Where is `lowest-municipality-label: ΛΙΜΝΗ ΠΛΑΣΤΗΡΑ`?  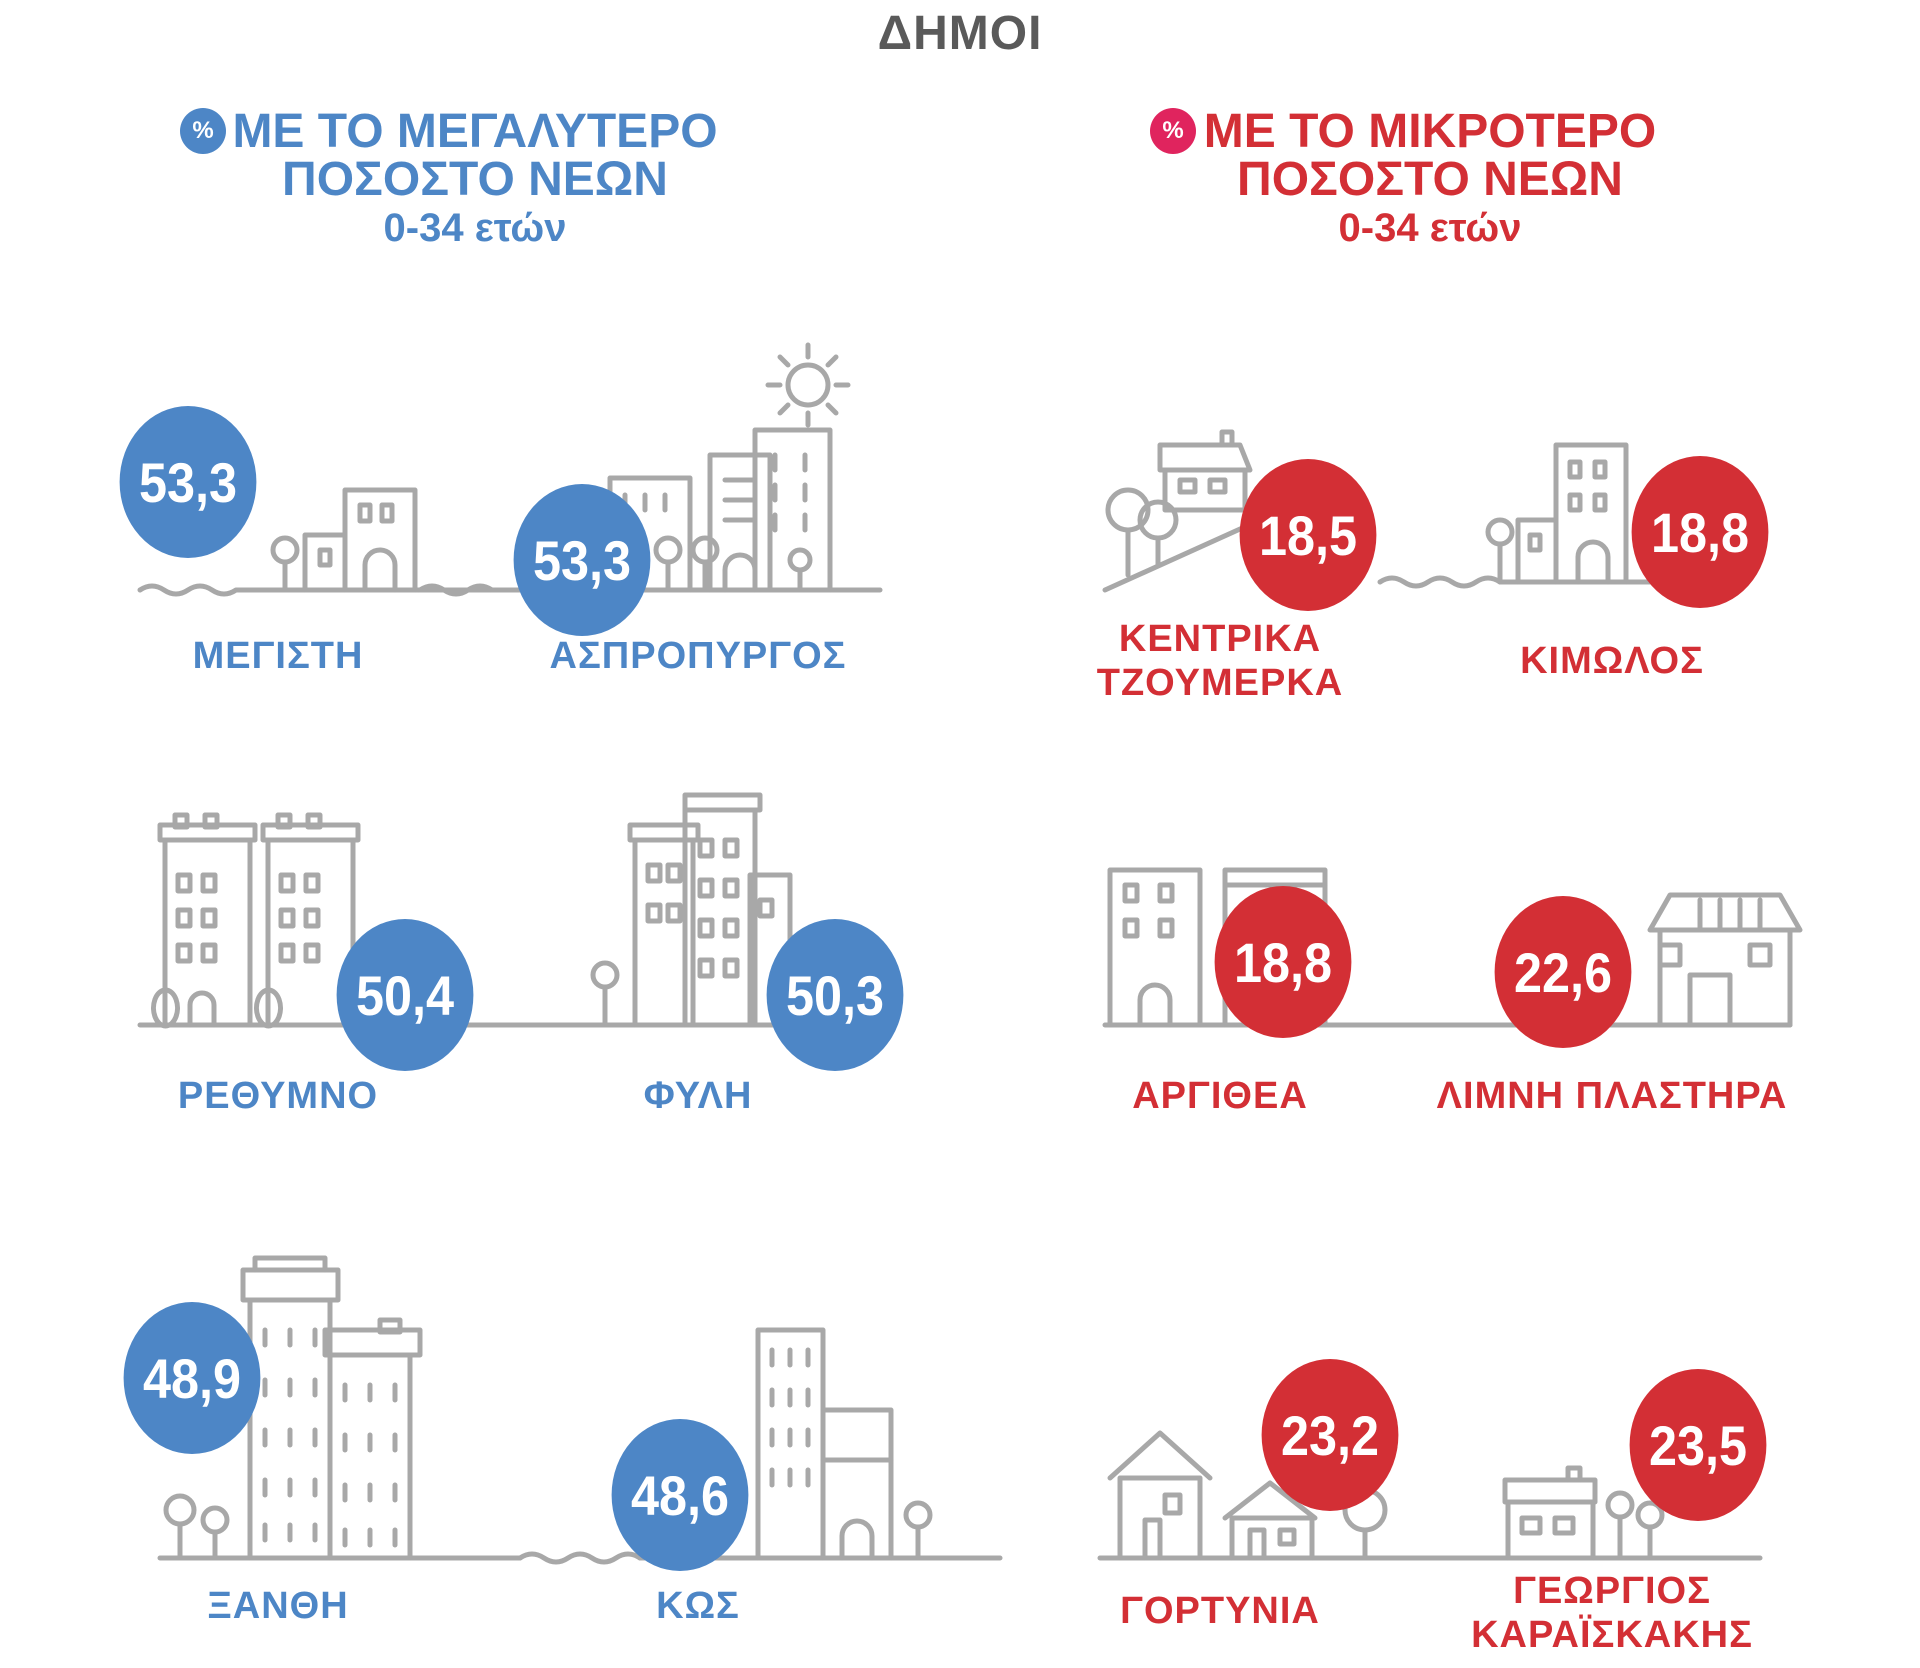
lowest-municipality-label: ΛΙΜΝΗ ΠΛΑΣΤΗΡΑ is located at coordinates (1612, 1097).